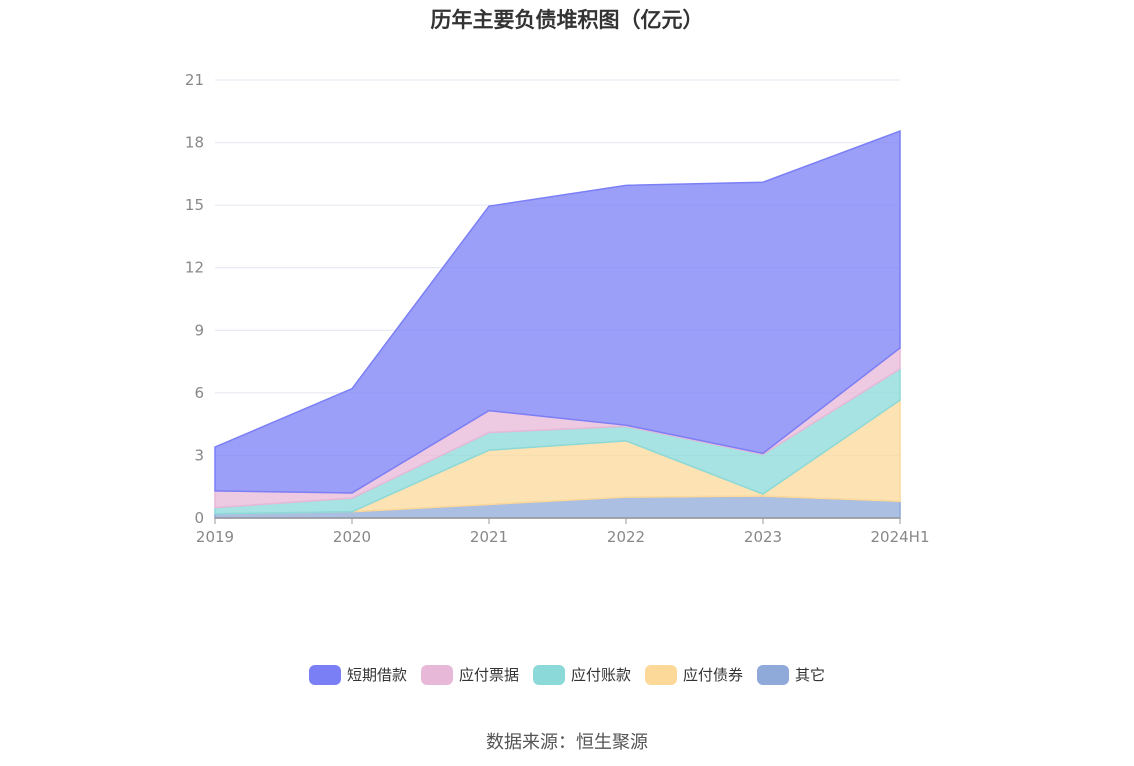 The height and width of the screenshot is (766, 1134). I want to click on y-tick-label: 15, so click(194, 205).